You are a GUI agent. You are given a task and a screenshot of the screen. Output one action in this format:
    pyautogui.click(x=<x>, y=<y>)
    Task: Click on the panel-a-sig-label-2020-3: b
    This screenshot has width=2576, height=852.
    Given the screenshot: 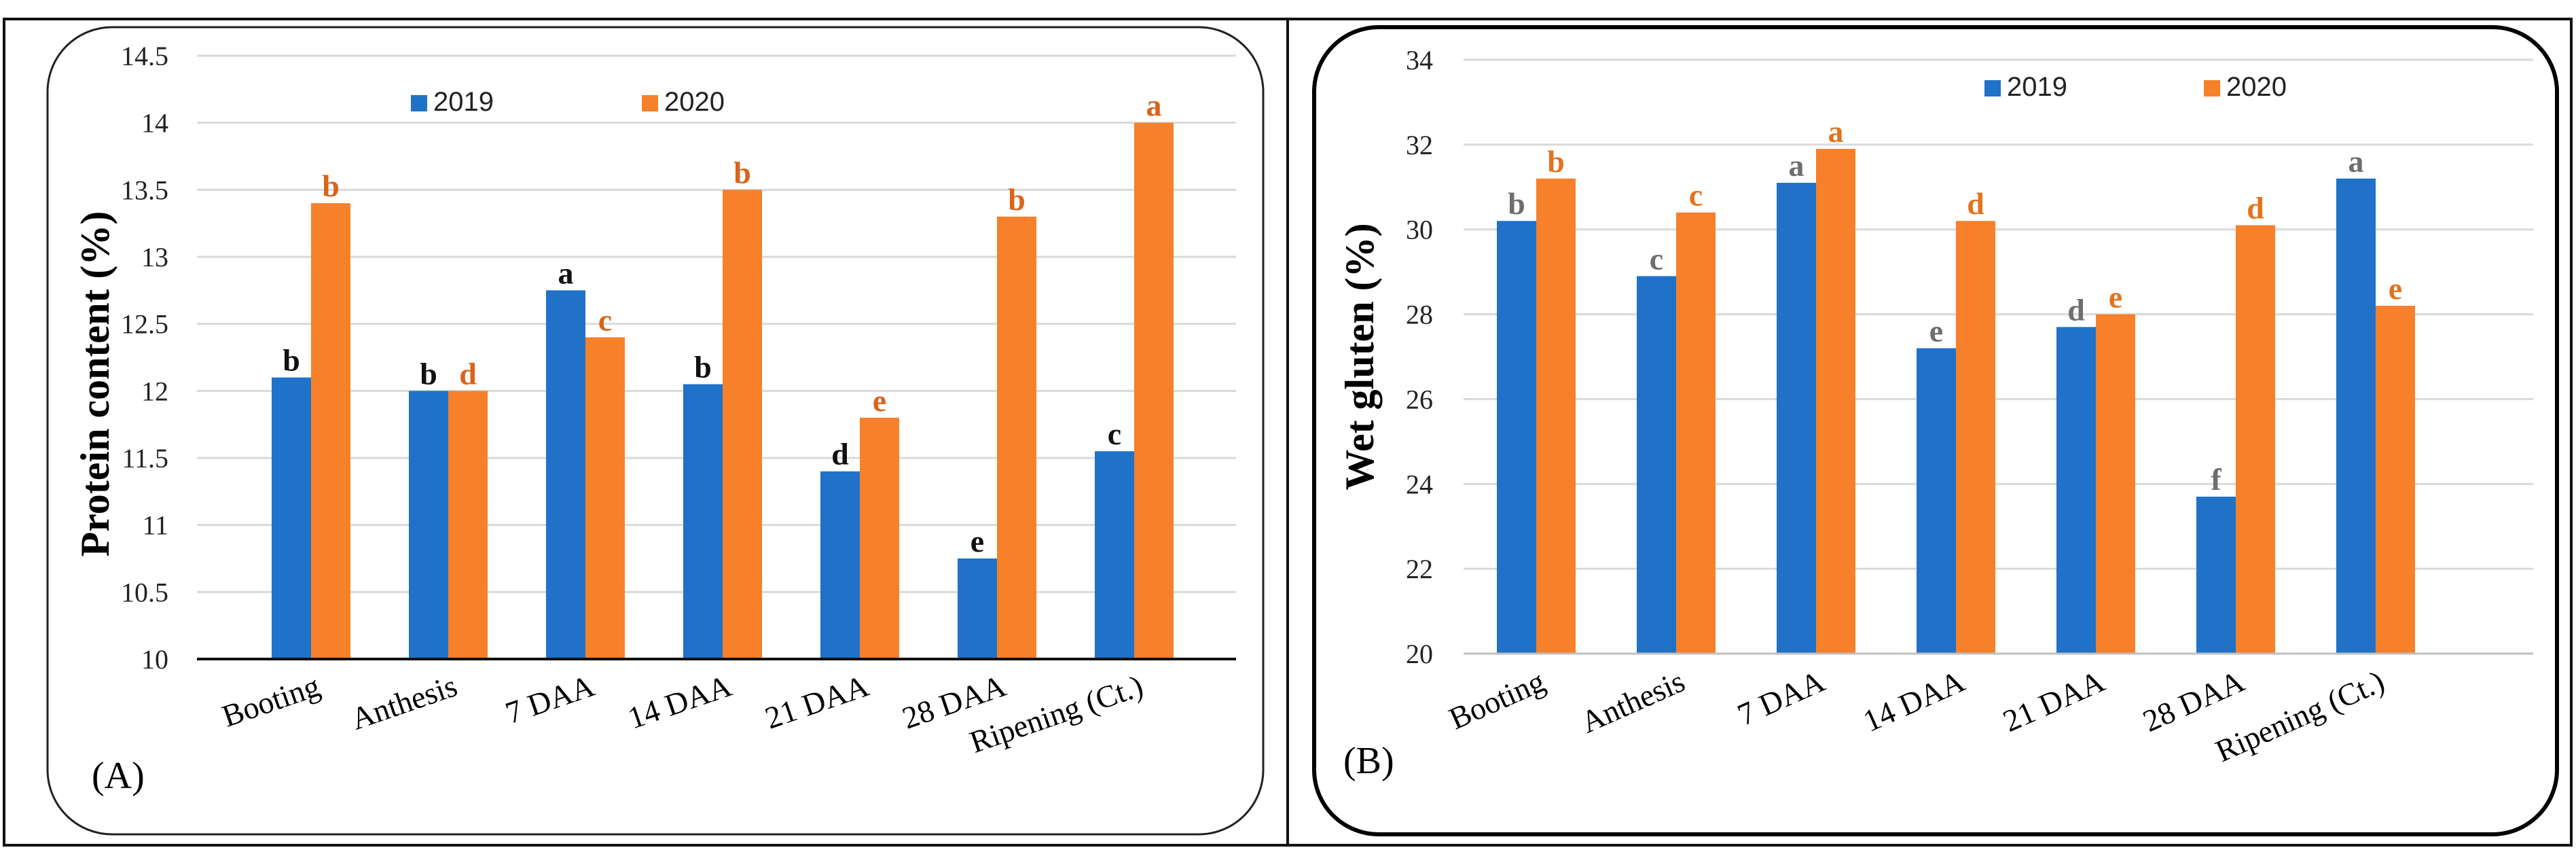 What is the action you would take?
    pyautogui.click(x=742, y=172)
    